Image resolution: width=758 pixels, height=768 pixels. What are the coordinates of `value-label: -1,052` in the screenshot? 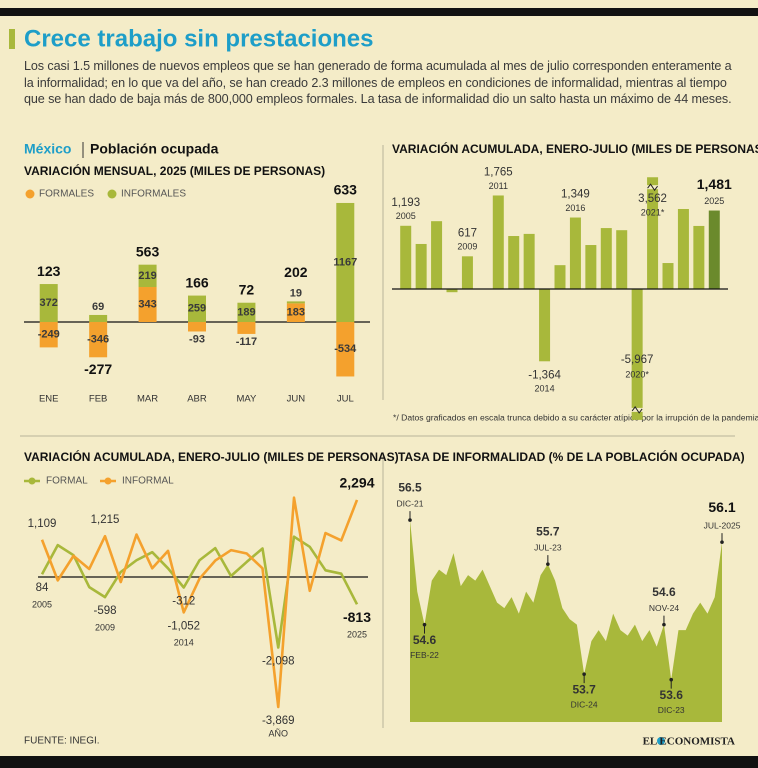 It's located at (183, 626).